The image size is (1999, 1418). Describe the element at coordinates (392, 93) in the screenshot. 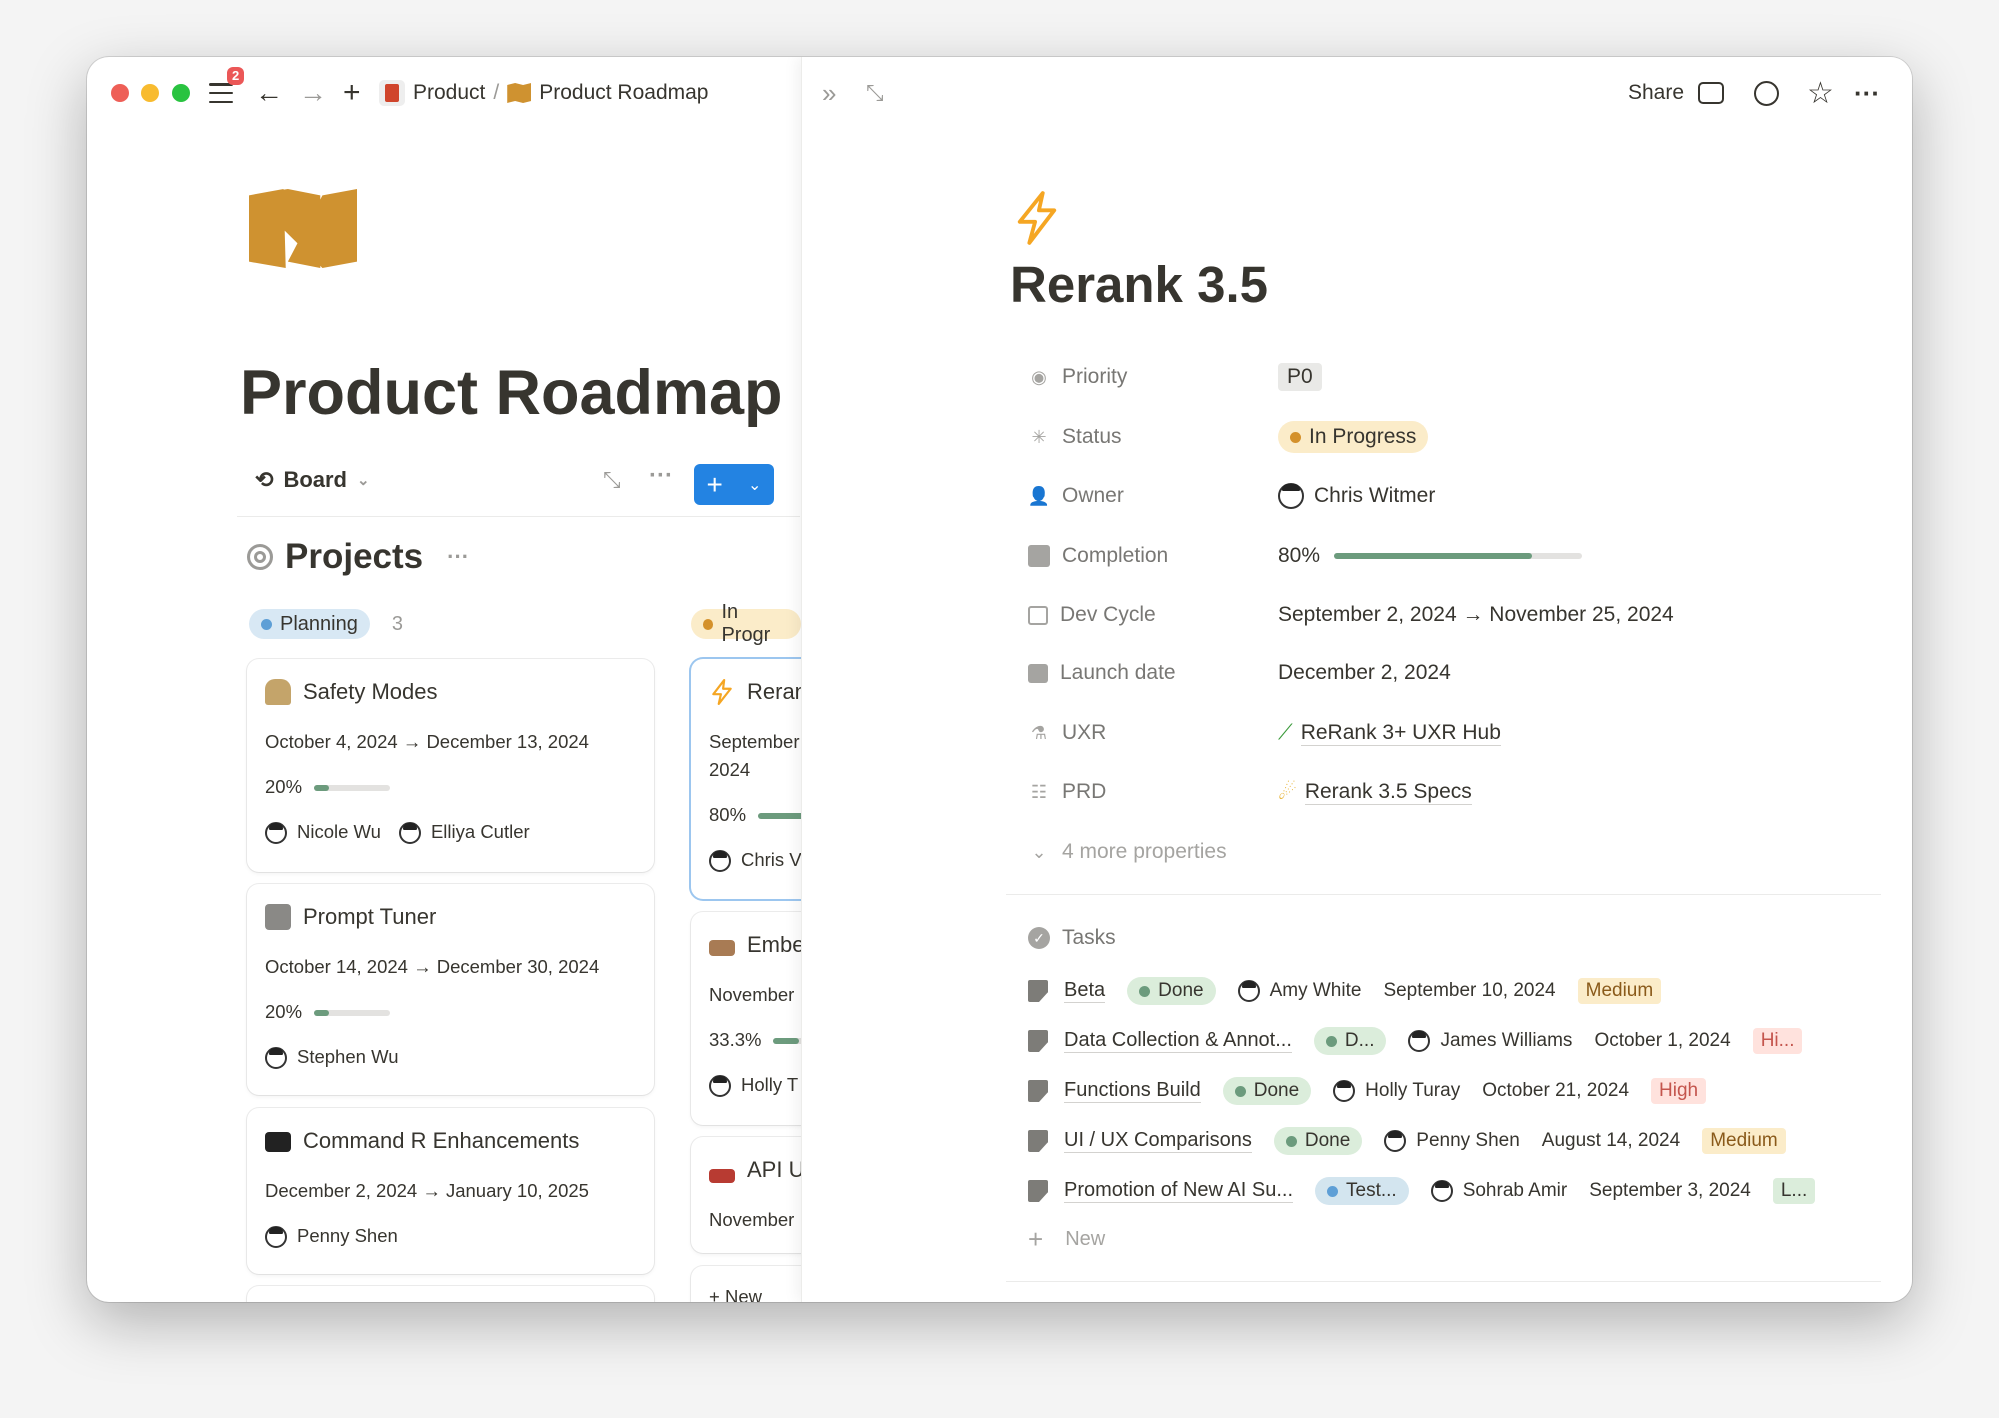

I see `gift-icon` at that location.